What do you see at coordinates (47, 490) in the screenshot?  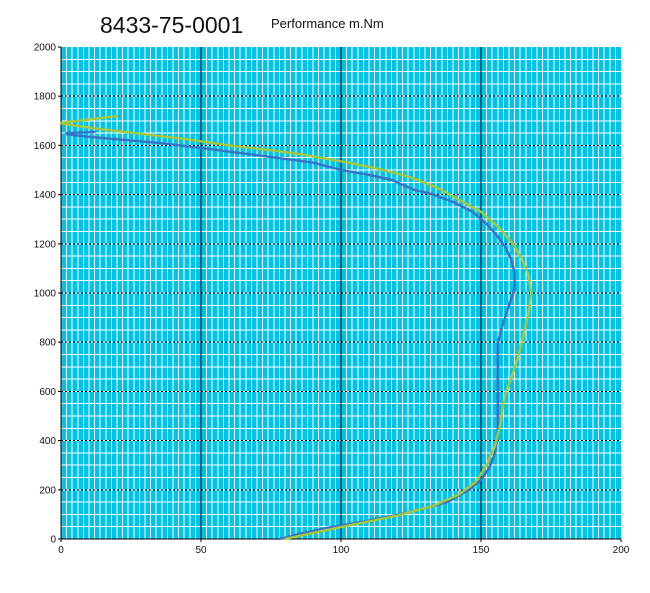 I see `y-tick-label: 200` at bounding box center [47, 490].